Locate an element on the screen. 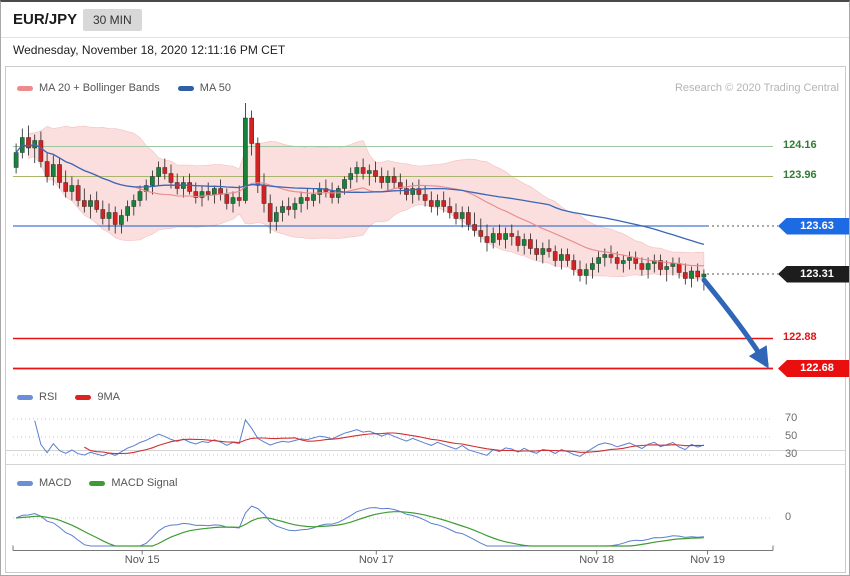 This screenshot has height=576, width=850. legend-item-macd: MACD is located at coordinates (44, 483).